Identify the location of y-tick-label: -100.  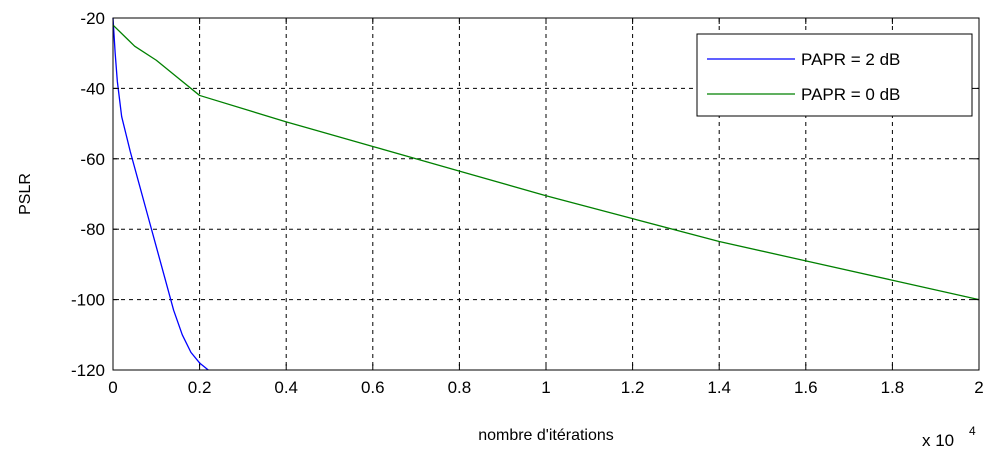
(88, 300).